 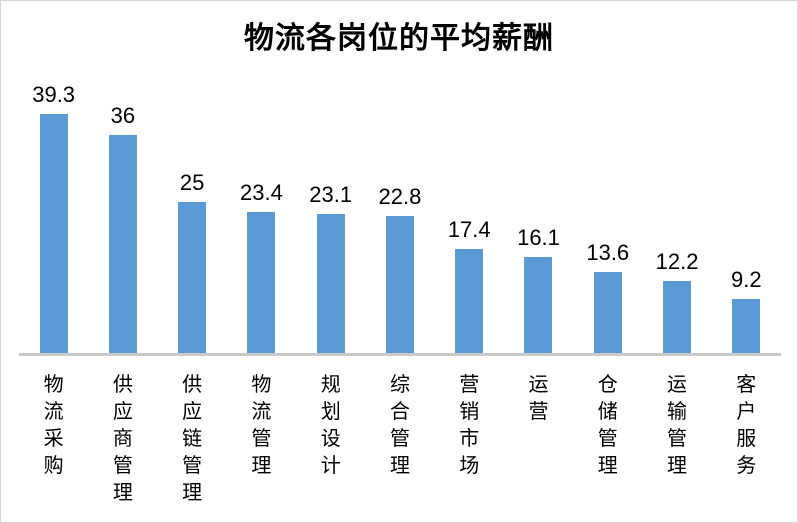 What do you see at coordinates (399, 38) in the screenshot?
I see `chart-title: 物流各岗位的平均薪酬` at bounding box center [399, 38].